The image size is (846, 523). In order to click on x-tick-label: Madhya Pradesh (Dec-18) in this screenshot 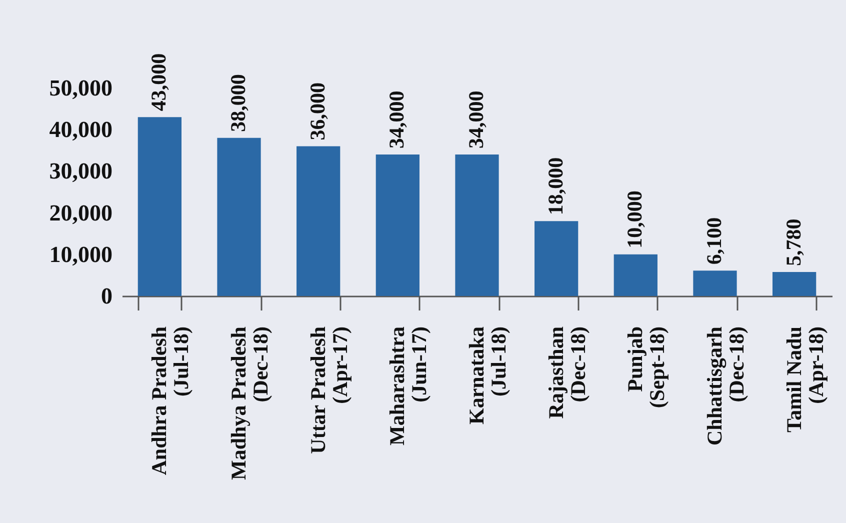, I will do `click(249, 403)`.